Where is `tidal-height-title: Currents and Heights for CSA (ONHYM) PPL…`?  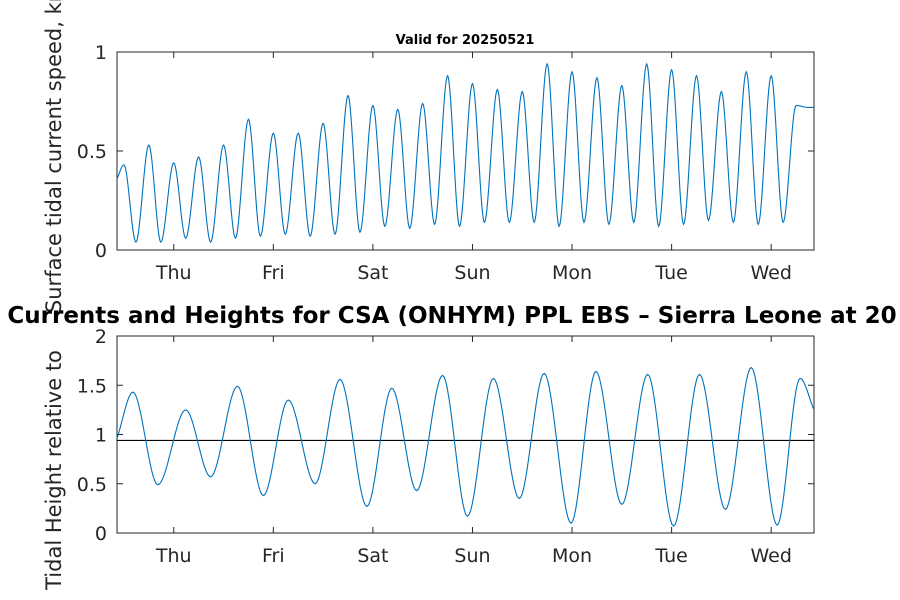
tidal-height-title: Currents and Heights for CSA (ONHYM) PPL… is located at coordinates (451, 316).